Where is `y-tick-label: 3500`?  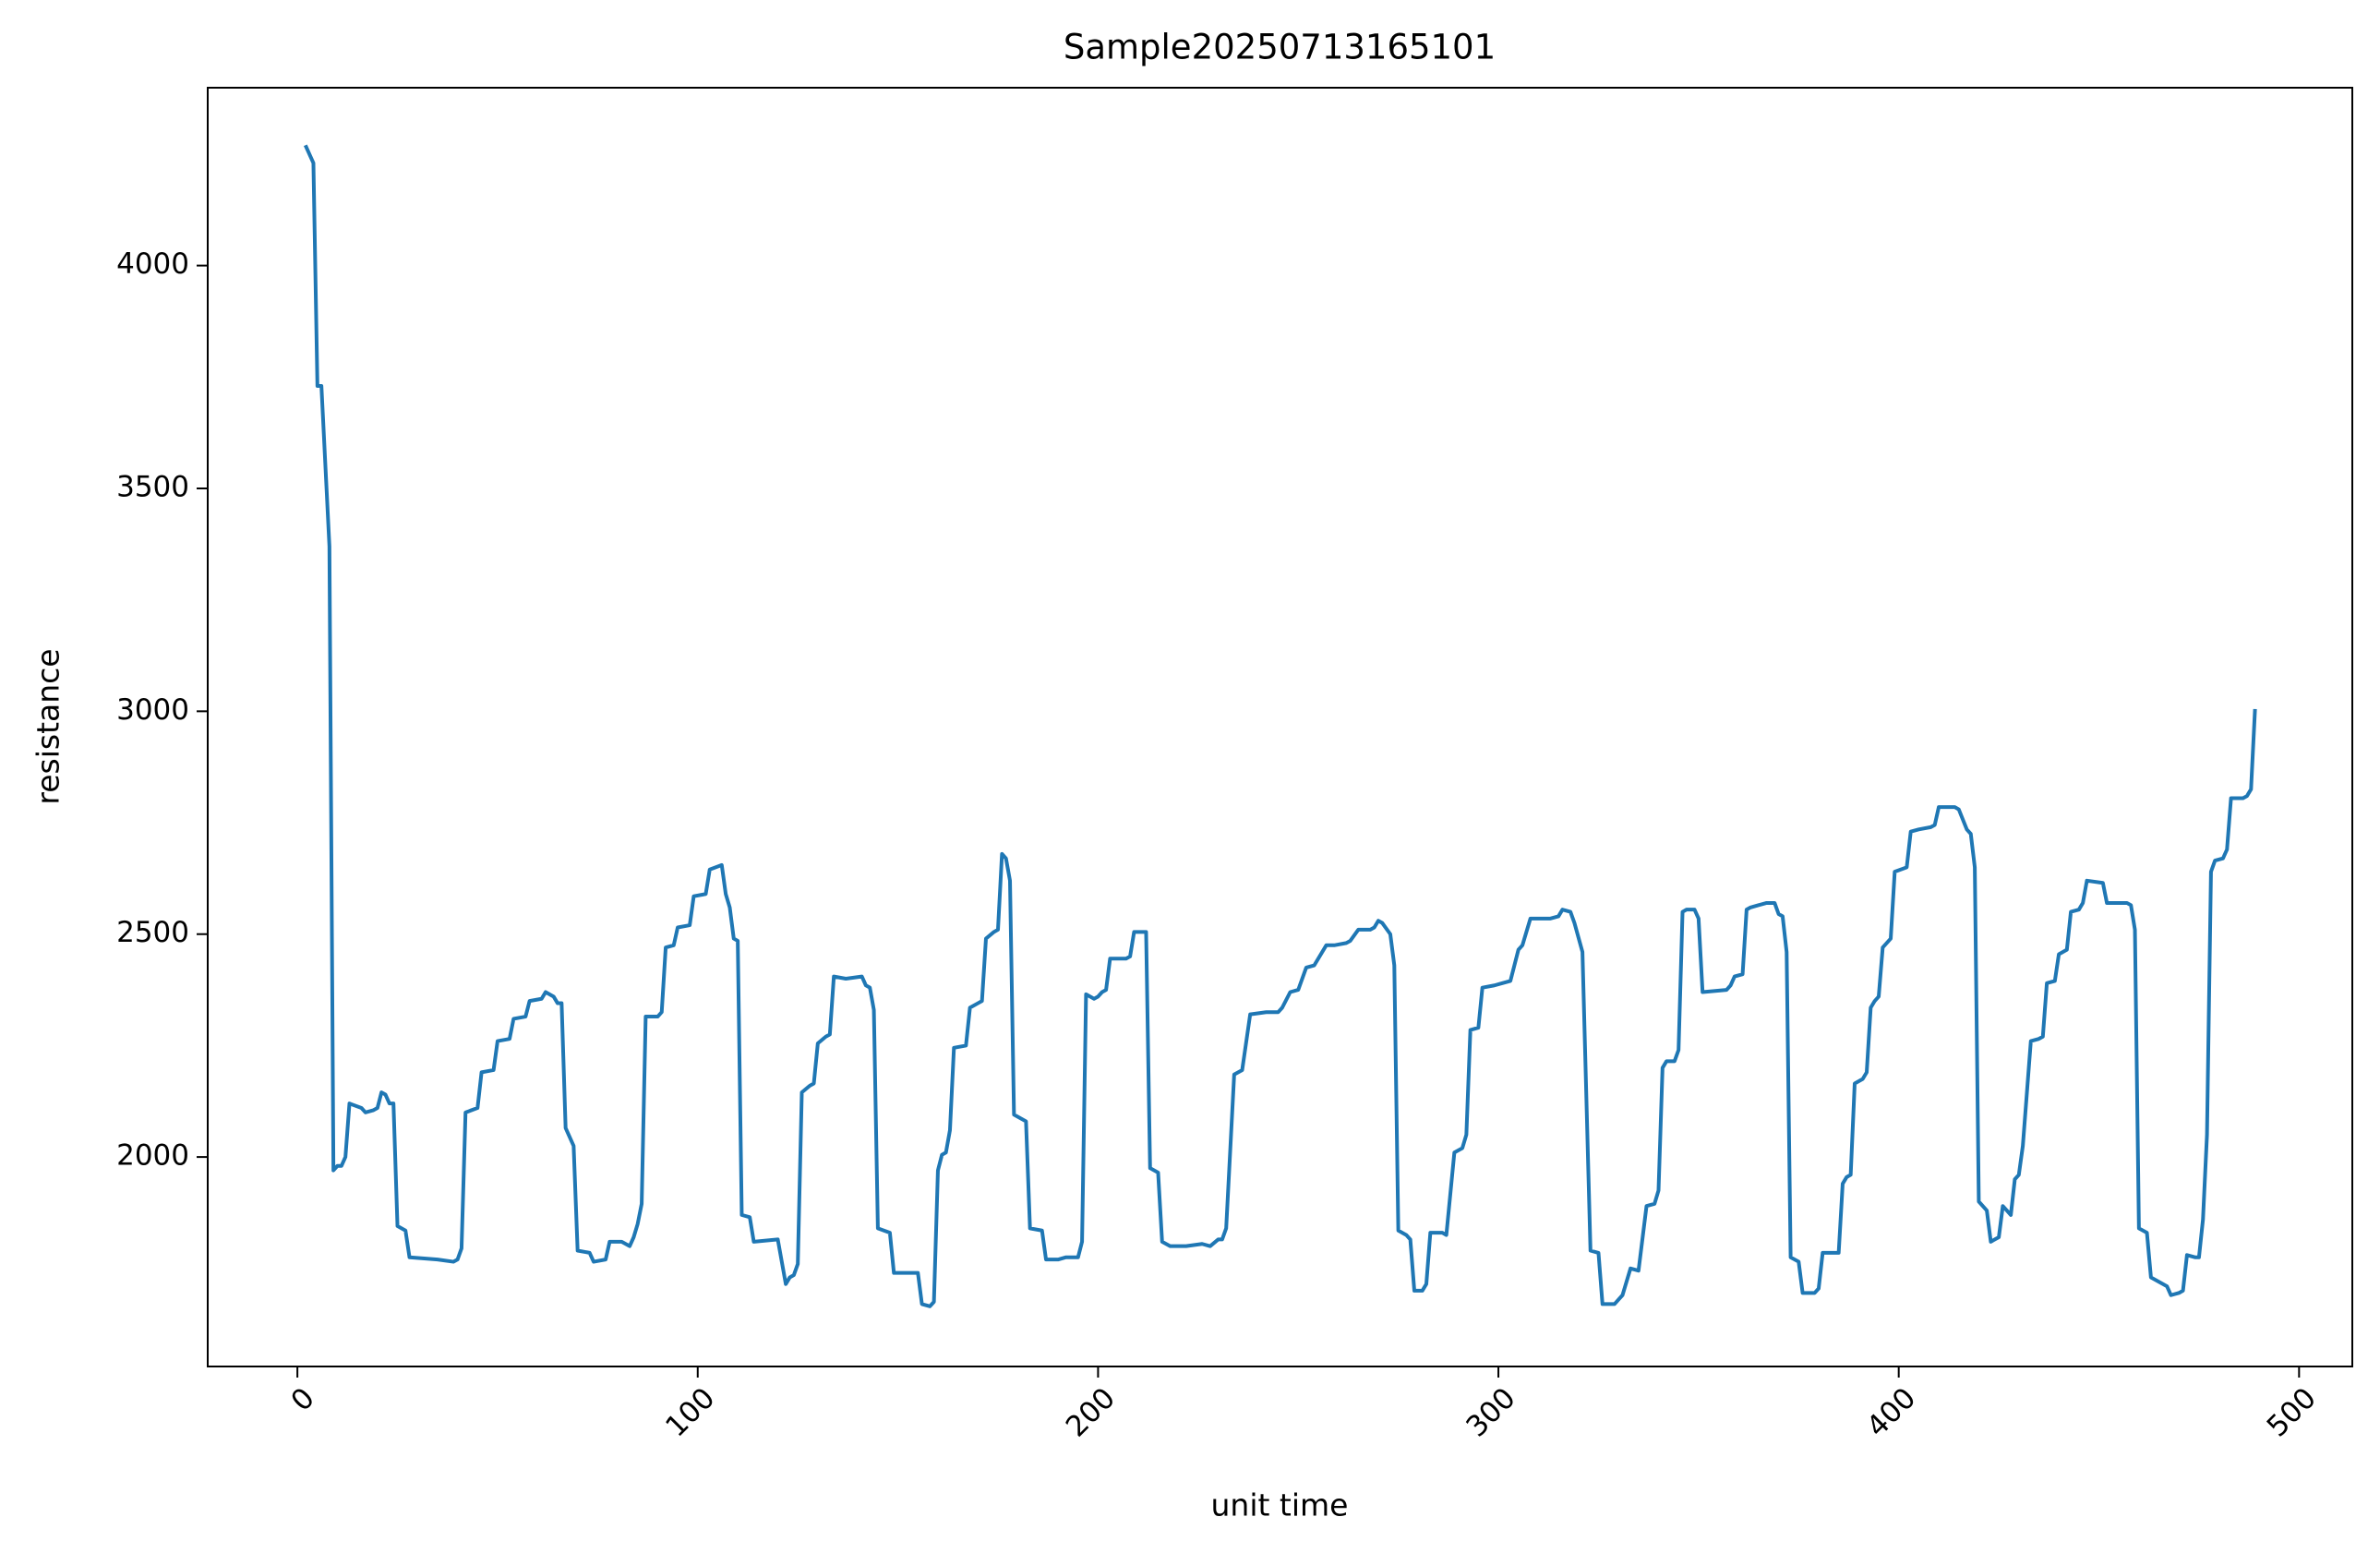 y-tick-label: 3500 is located at coordinates (152, 487).